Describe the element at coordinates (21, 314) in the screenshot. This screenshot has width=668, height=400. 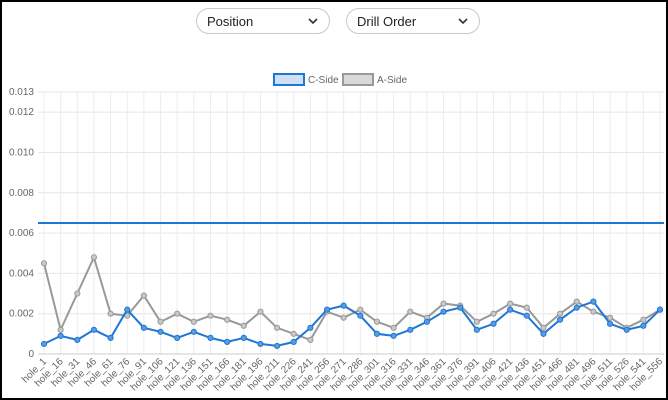
I see `y-tick-label: 0.002` at that location.